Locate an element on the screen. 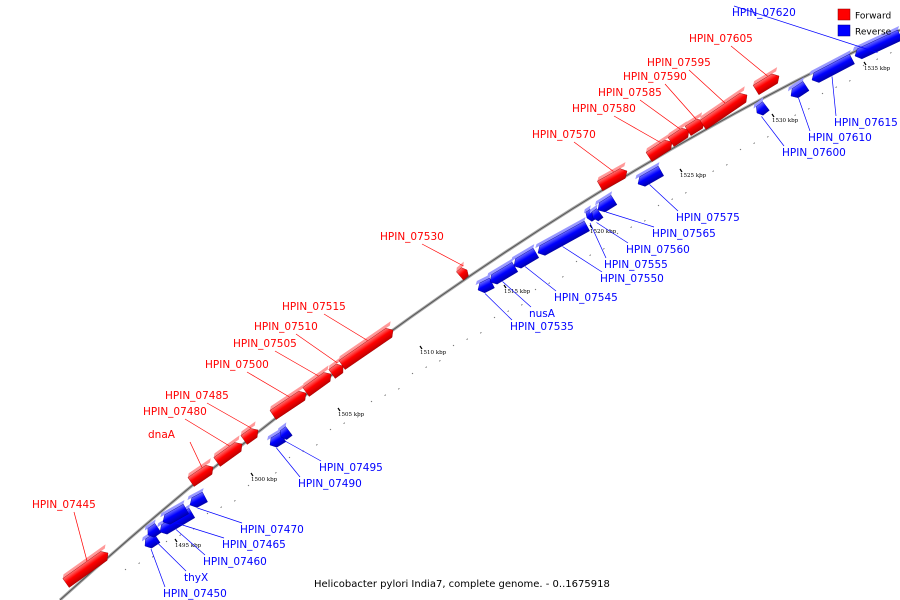 This screenshot has height=600, width=900. gene-label-hpin-07535: HPIN_07535 is located at coordinates (542, 327).